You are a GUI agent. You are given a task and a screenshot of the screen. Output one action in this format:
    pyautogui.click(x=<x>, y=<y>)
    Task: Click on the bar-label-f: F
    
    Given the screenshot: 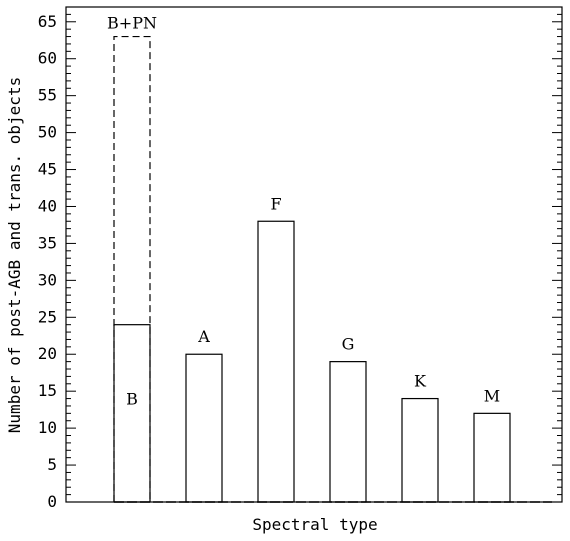 What is the action you would take?
    pyautogui.click(x=275, y=203)
    